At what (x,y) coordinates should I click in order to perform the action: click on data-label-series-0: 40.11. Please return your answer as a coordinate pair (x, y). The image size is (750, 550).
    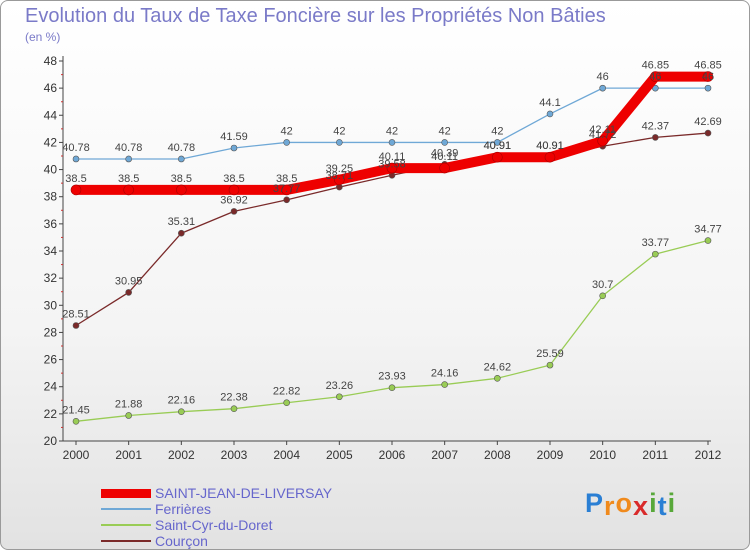
    Looking at the image, I should click on (392, 157).